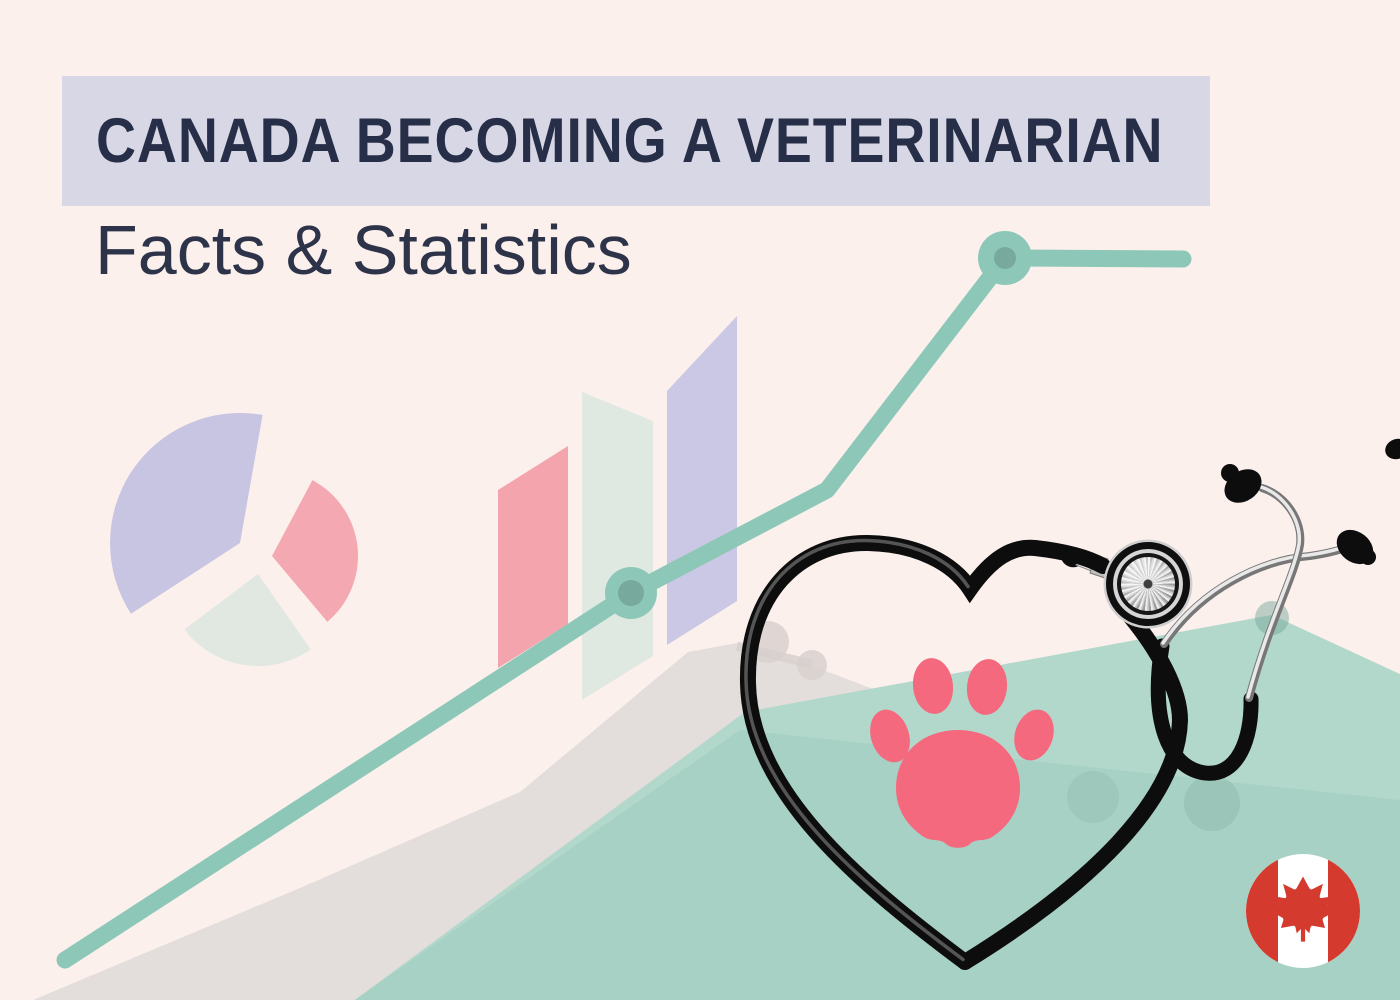  I want to click on pie-slice-mint, so click(247, 620).